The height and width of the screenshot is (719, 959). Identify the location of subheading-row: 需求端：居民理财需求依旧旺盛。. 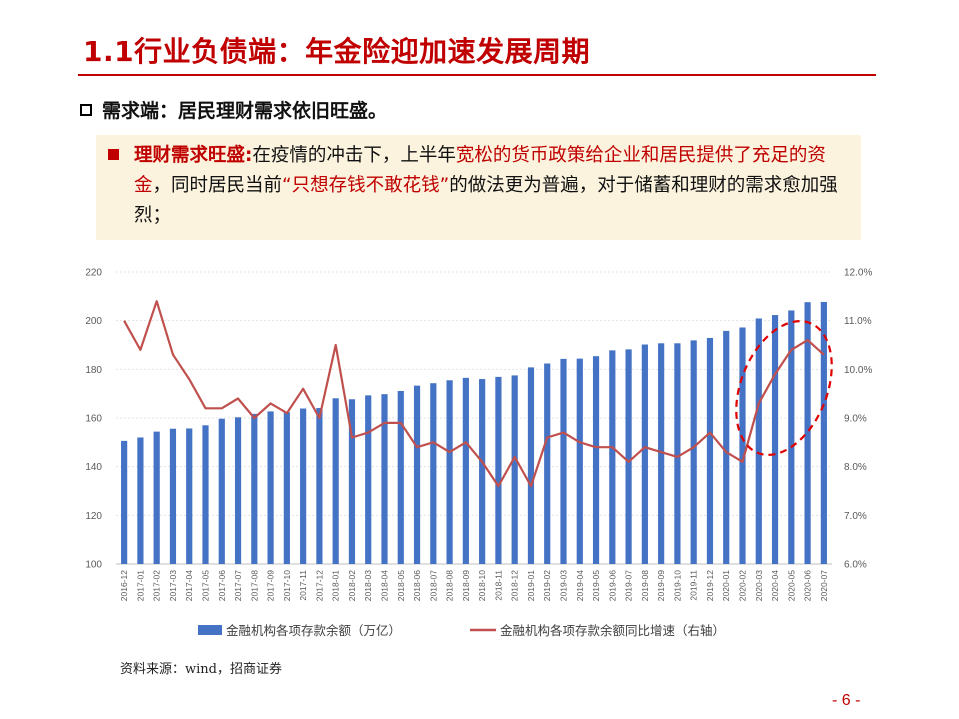
(233, 109).